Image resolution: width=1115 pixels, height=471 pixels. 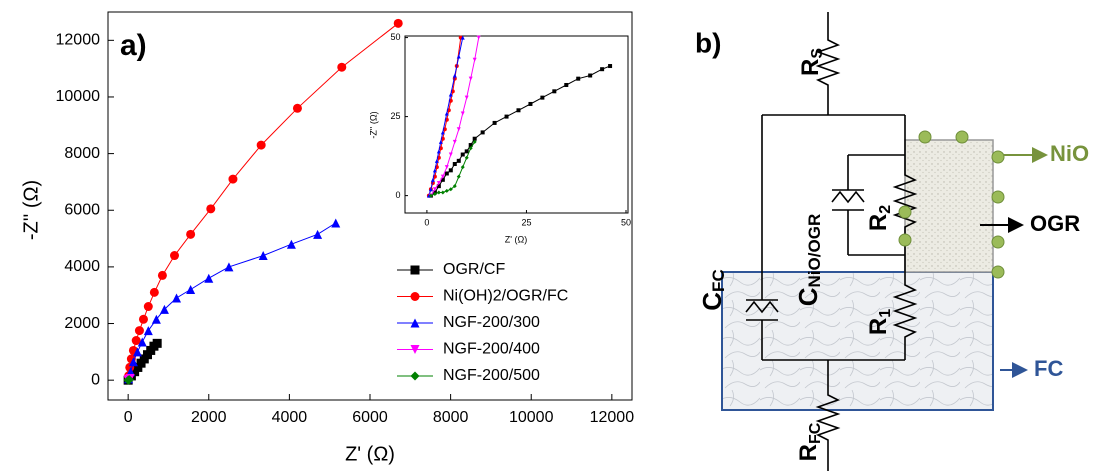 I want to click on y-tick-label: 8000, so click(x=82, y=153).